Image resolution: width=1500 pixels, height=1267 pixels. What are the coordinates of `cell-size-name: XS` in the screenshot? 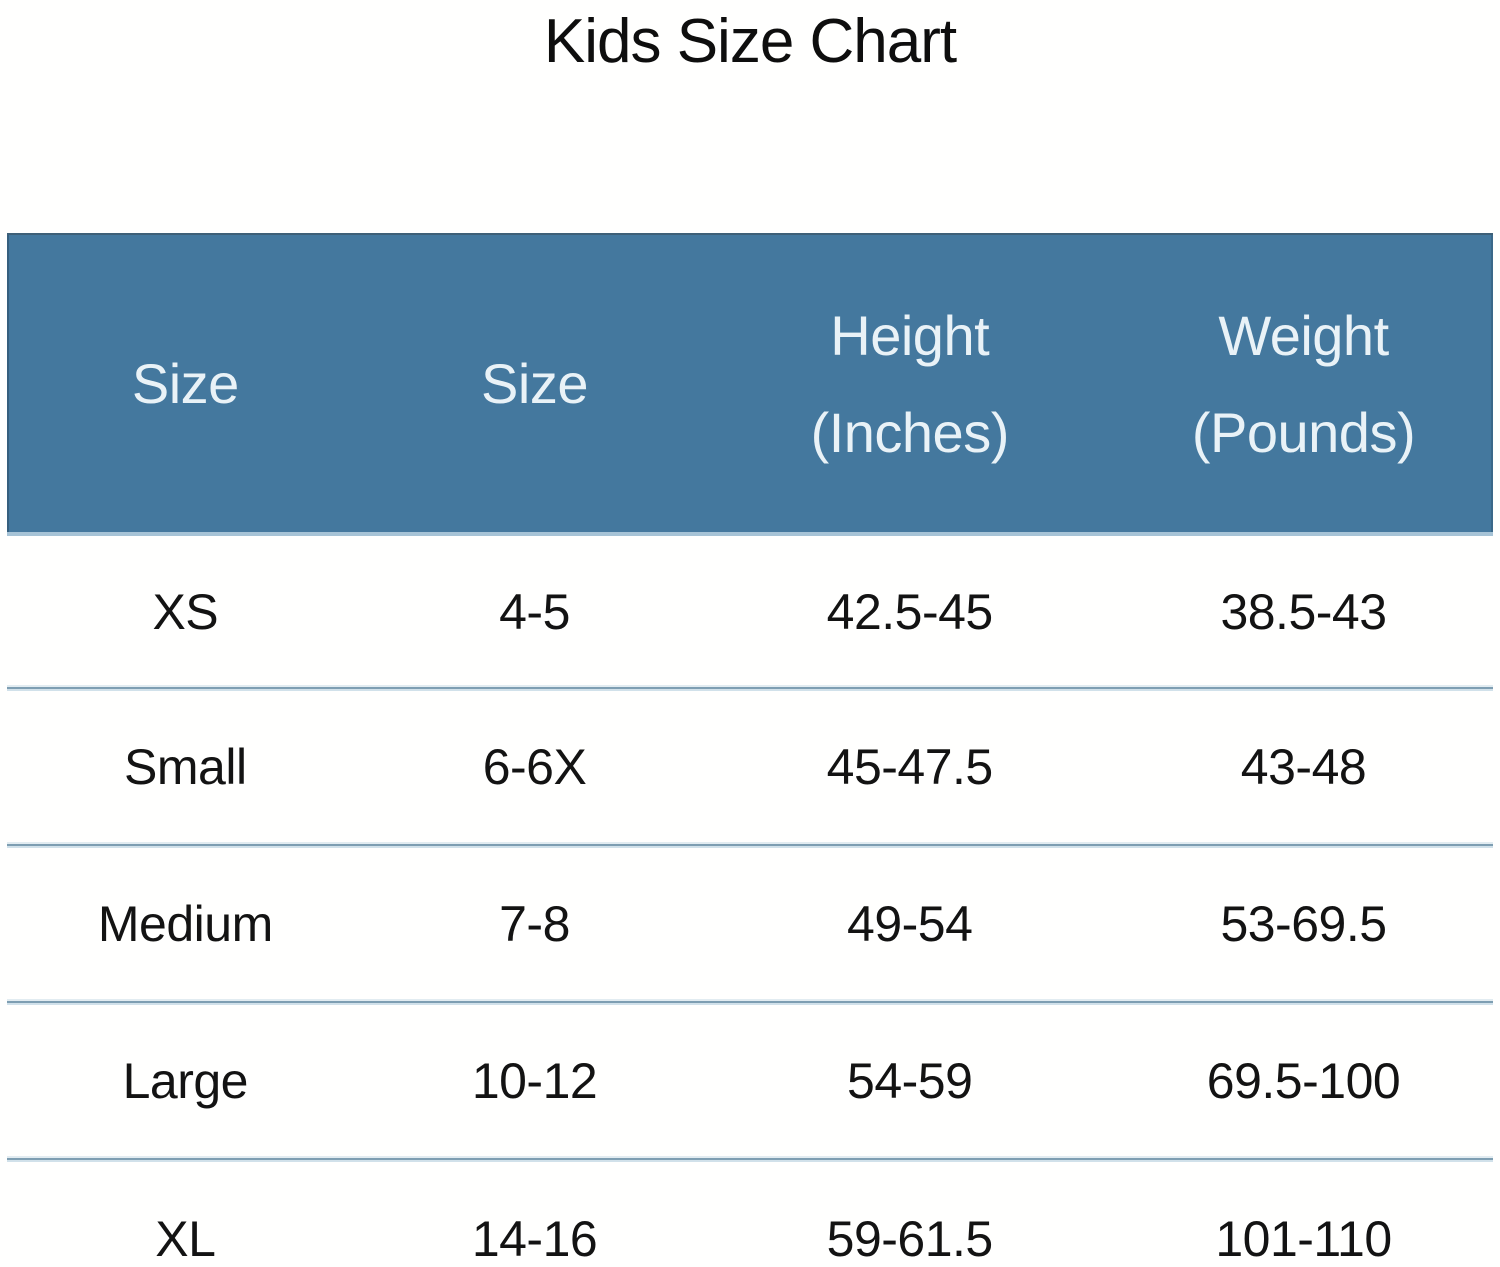 It's located at (185, 611).